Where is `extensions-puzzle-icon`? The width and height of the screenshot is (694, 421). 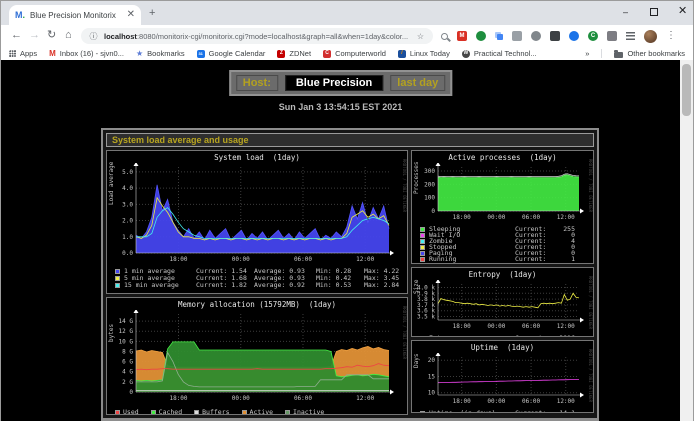
extensions-puzzle-icon is located at coordinates (612, 36).